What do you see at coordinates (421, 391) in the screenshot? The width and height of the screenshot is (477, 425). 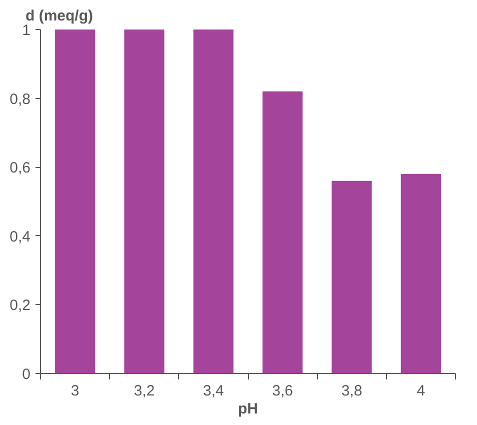 I see `x-tick-label: 4` at bounding box center [421, 391].